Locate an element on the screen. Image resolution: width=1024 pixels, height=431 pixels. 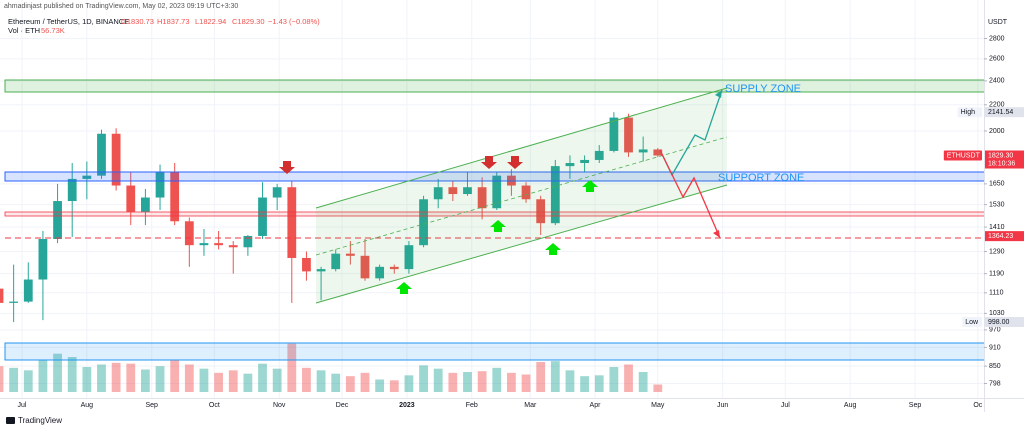
ohlc: H1837.73 is located at coordinates (173, 21).